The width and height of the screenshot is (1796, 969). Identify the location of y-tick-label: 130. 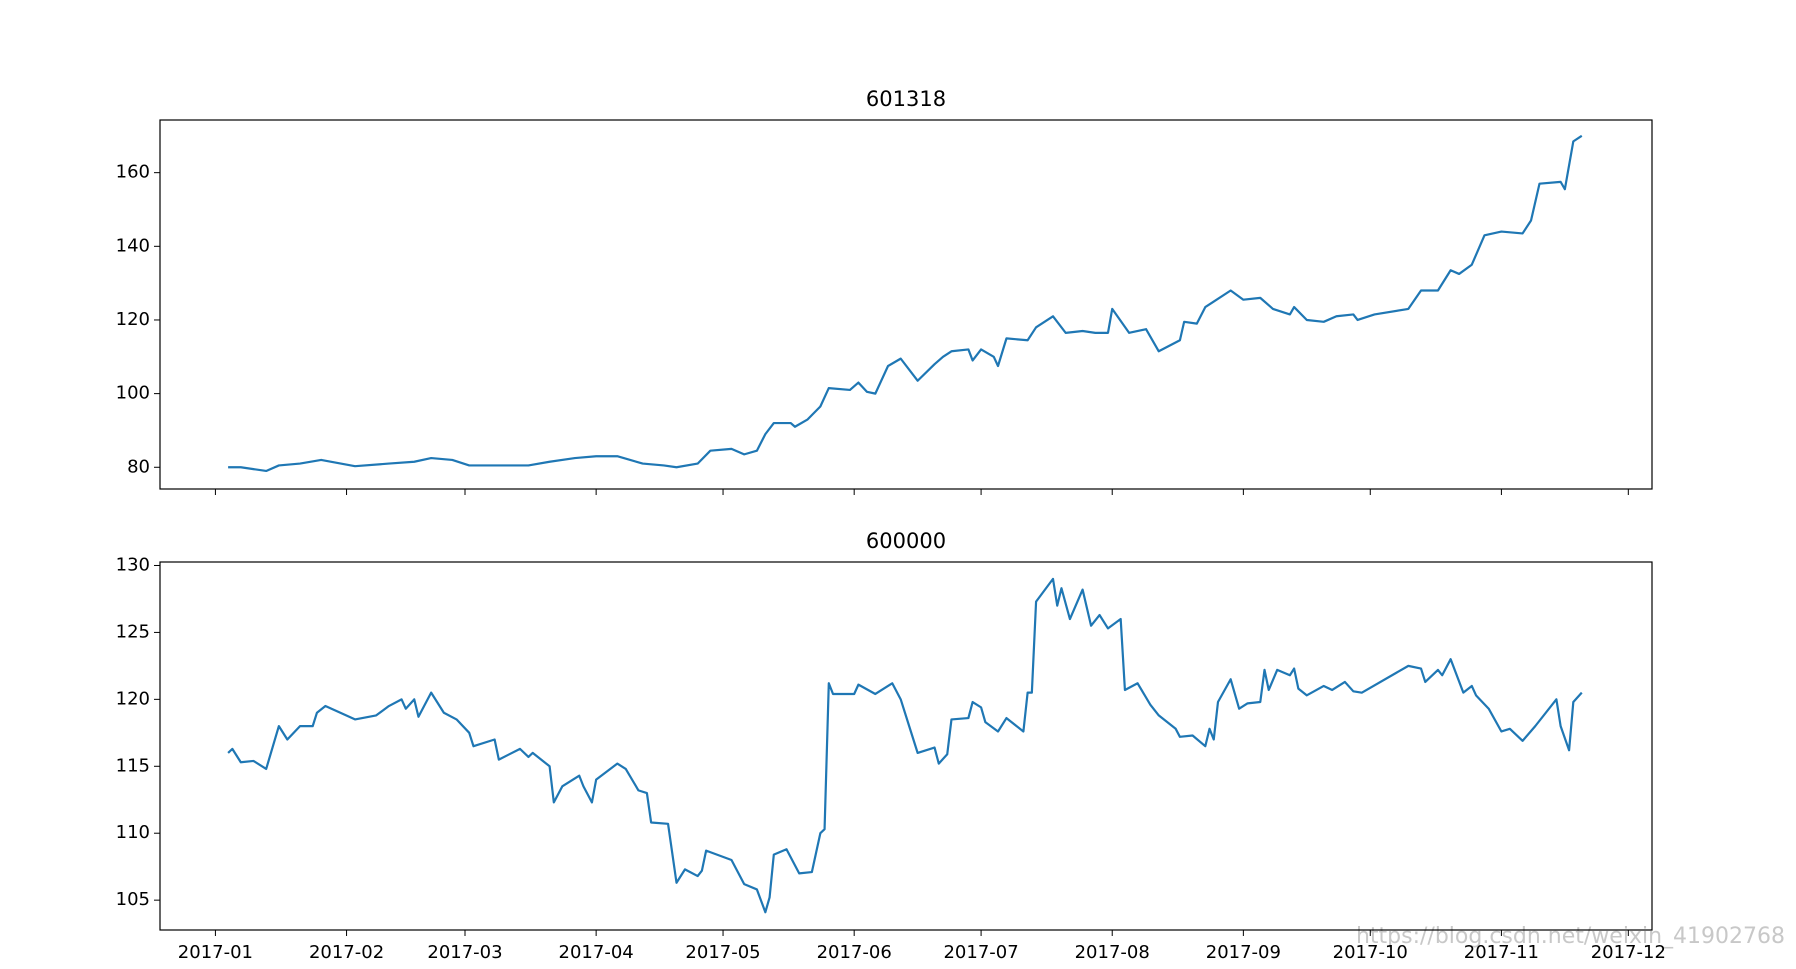
(133, 564).